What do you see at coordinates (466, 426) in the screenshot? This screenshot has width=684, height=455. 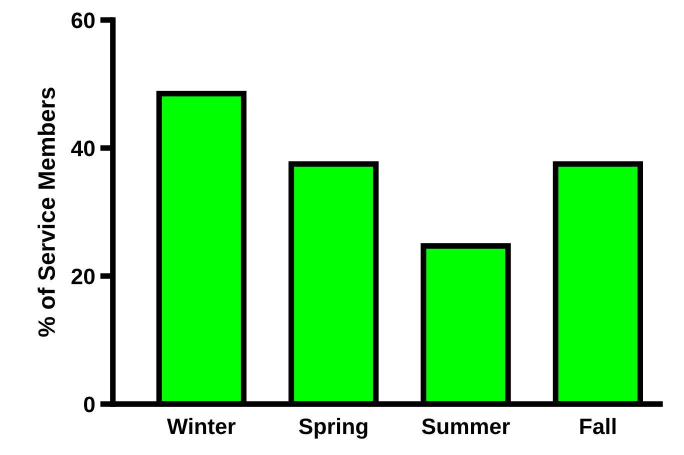 I see `x-tick-label: Summer` at bounding box center [466, 426].